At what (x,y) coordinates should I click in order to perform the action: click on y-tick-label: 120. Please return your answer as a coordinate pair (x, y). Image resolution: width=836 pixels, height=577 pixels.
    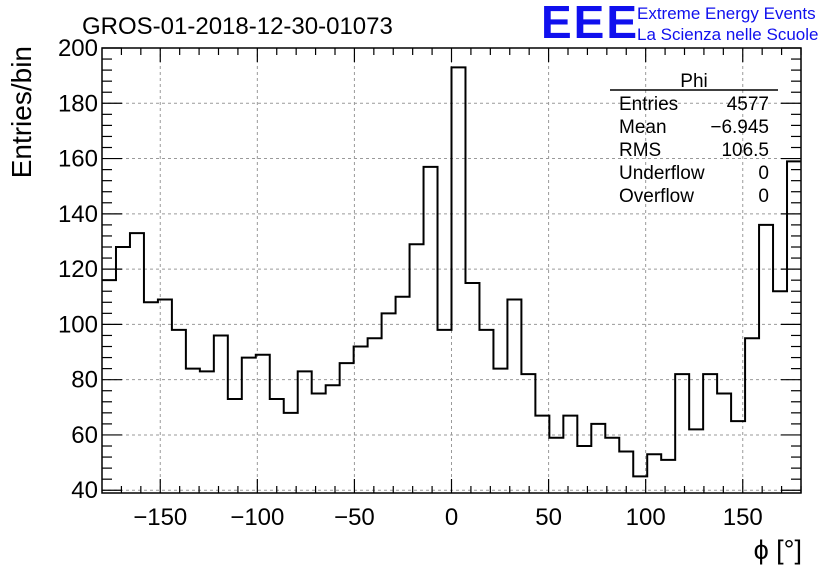
    Looking at the image, I should click on (78, 269).